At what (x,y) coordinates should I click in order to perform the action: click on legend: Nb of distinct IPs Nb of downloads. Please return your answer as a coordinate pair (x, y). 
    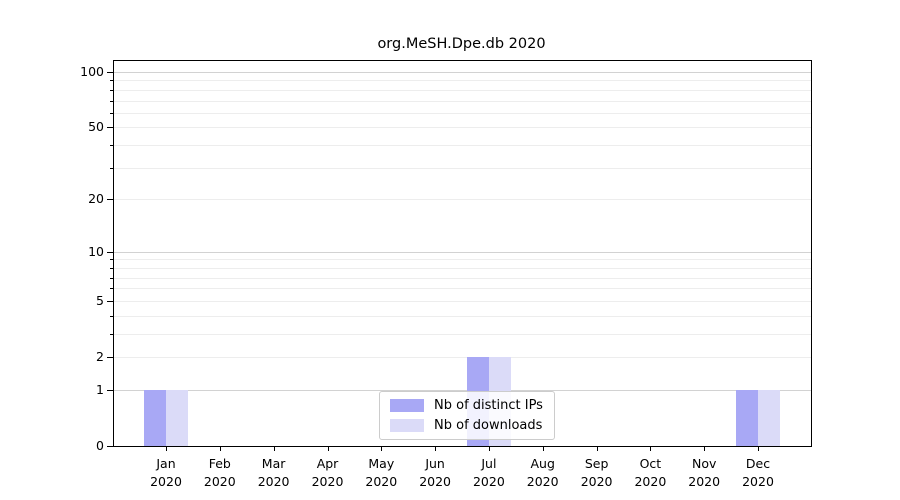
    Looking at the image, I should click on (467, 415).